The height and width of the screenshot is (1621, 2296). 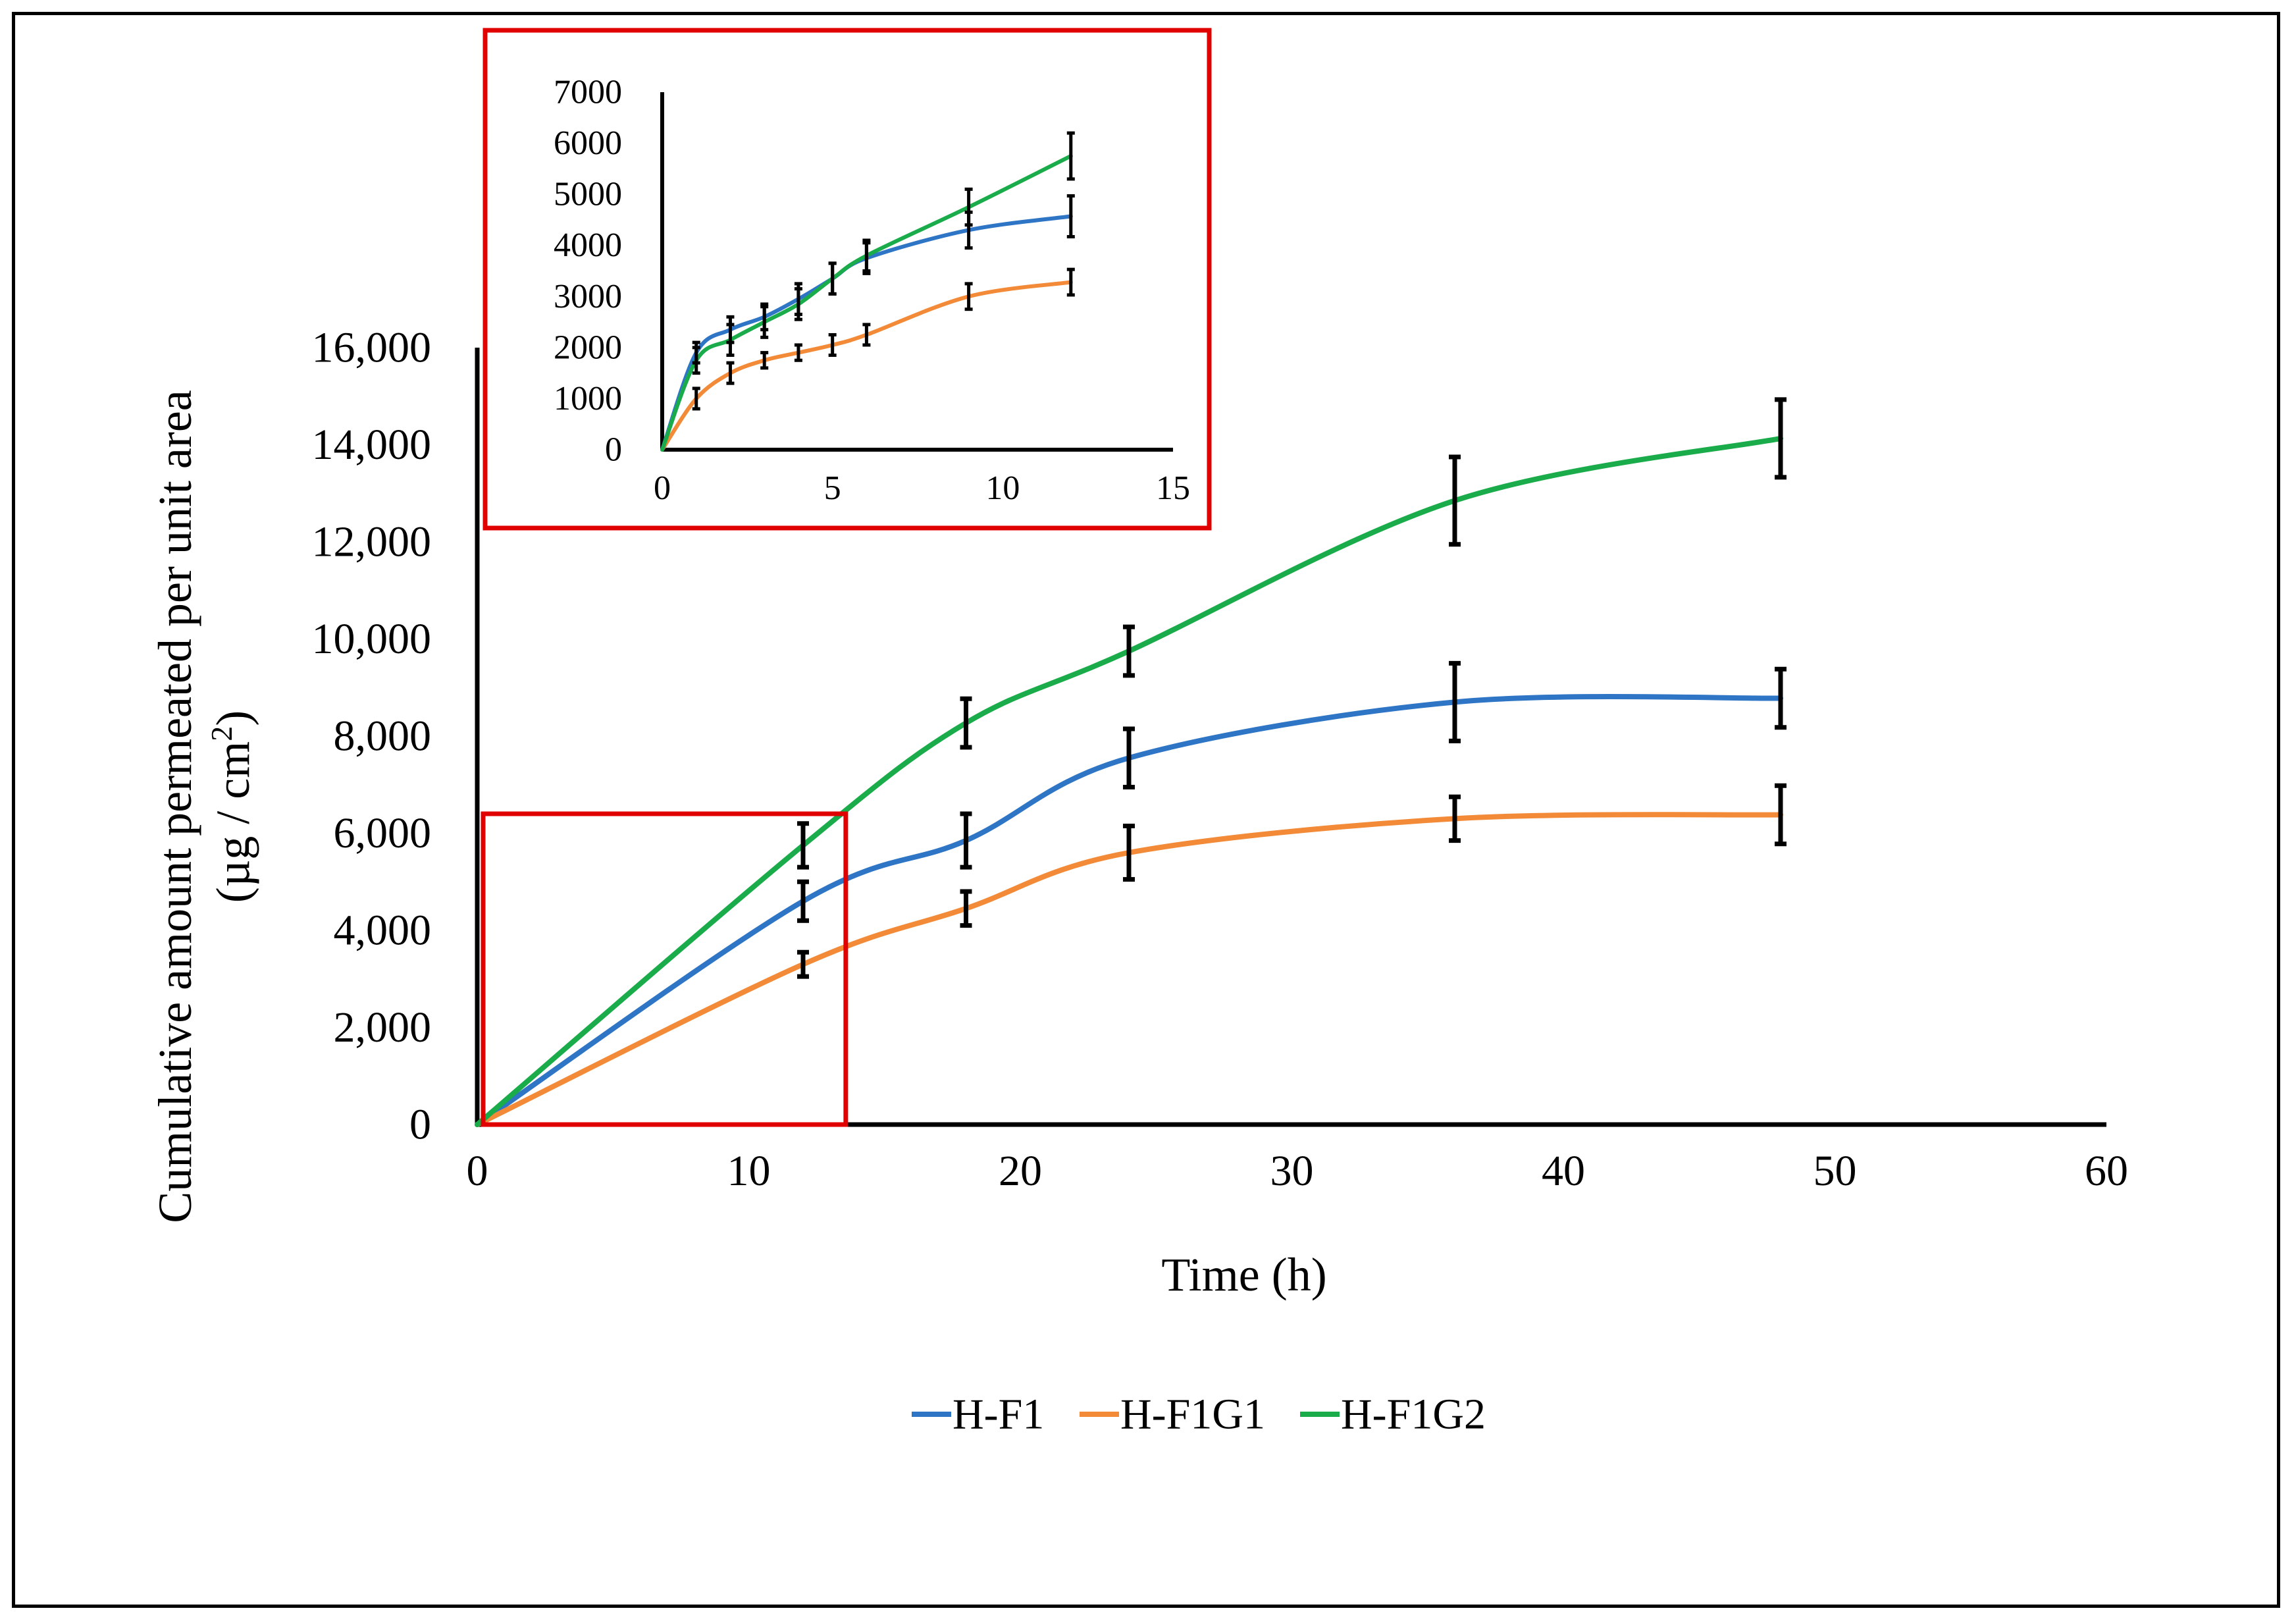 I want to click on inset-chart: 0 1000 2000 3000 4000 5000 6000 7000 0 5 10 15, so click(x=847, y=279).